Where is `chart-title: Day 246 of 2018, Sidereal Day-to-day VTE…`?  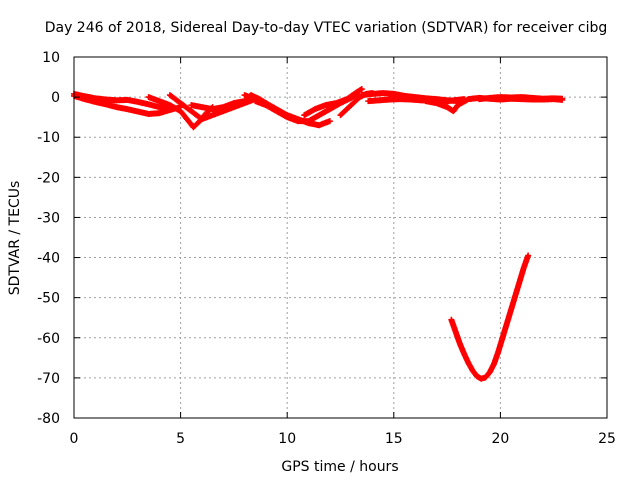
chart-title: Day 246 of 2018, Sidereal Day-to-day VTE… is located at coordinates (326, 28).